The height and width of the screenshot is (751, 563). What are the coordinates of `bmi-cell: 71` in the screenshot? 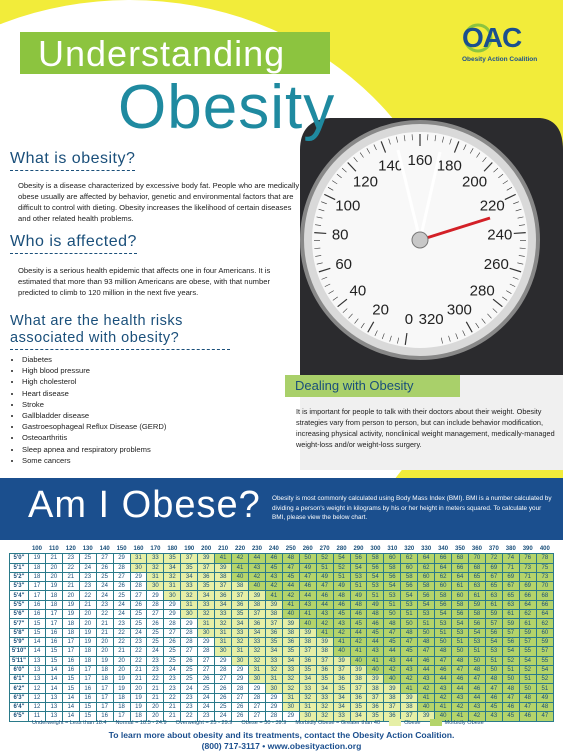 It's located at (527, 576).